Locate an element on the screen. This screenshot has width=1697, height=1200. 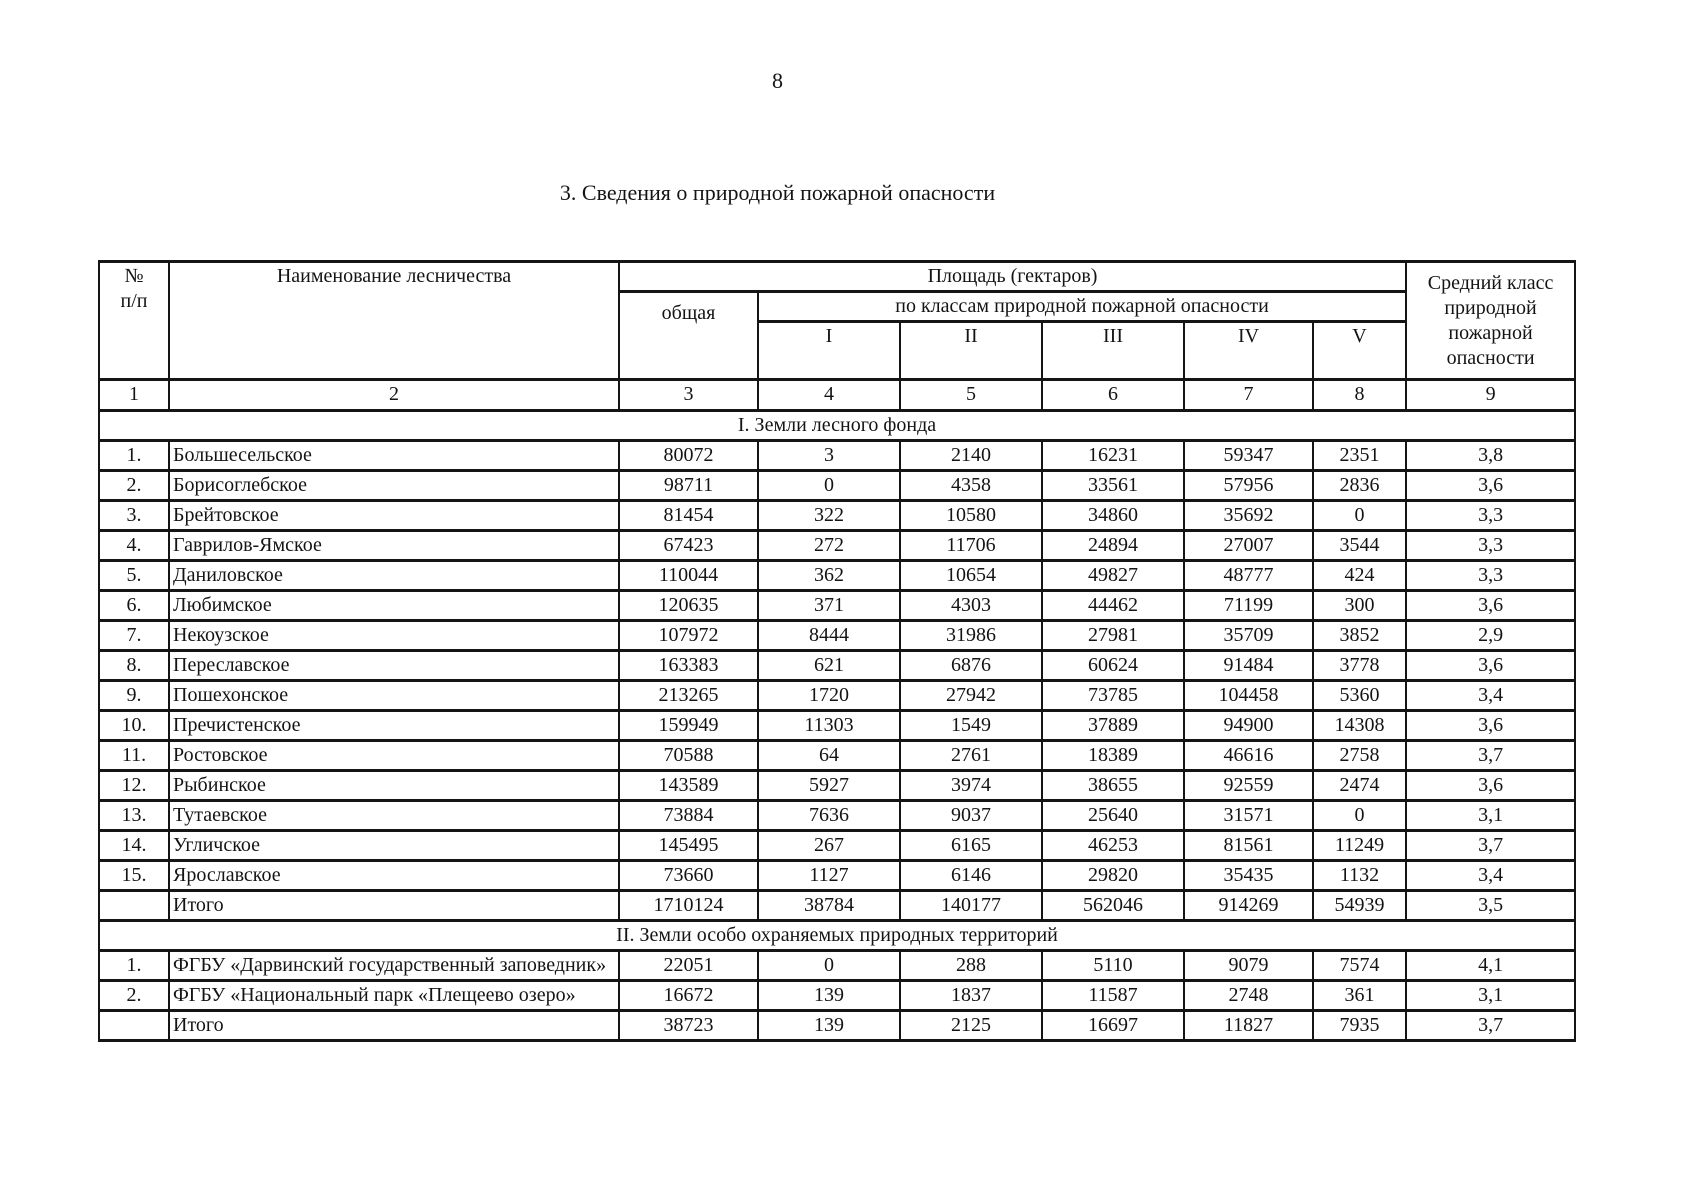
area-value-cell: 3778 is located at coordinates (1359, 665).